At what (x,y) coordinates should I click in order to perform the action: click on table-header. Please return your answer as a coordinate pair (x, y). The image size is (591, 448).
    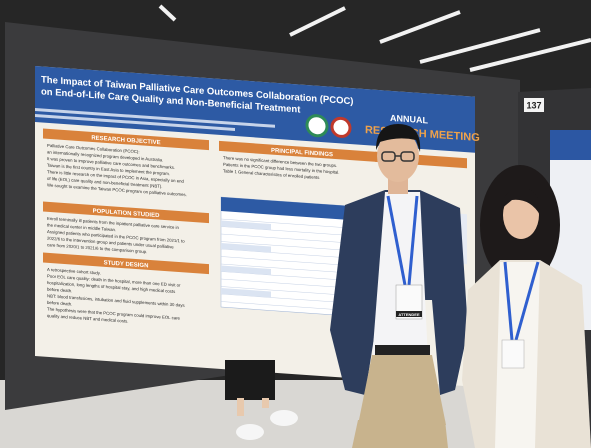
    Looking at the image, I should click on (291, 209).